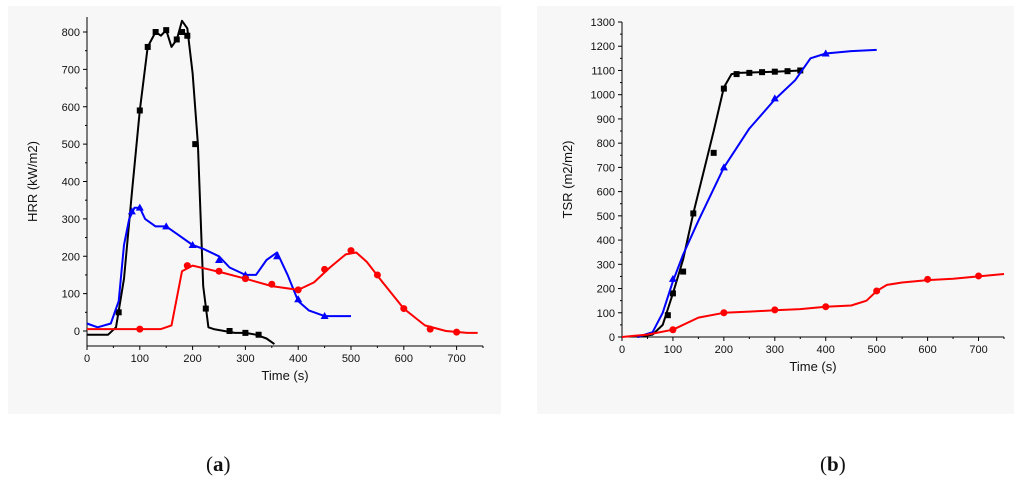  I want to click on panel-b-y-tick-label: 700, so click(606, 168).